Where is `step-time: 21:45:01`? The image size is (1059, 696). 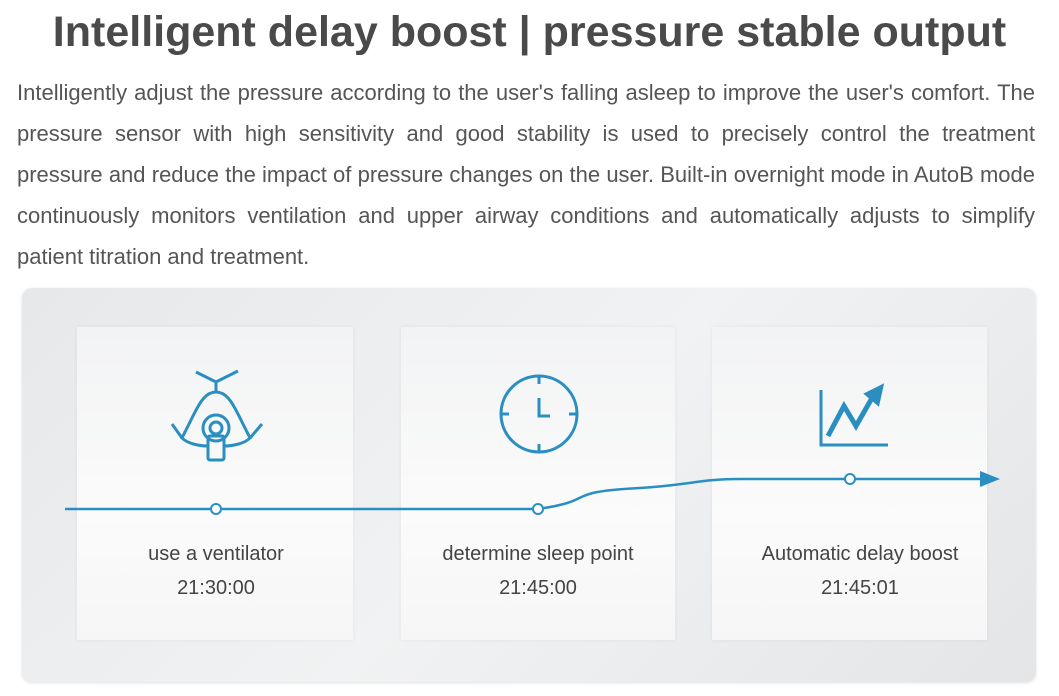
step-time: 21:45:01 is located at coordinates (860, 588).